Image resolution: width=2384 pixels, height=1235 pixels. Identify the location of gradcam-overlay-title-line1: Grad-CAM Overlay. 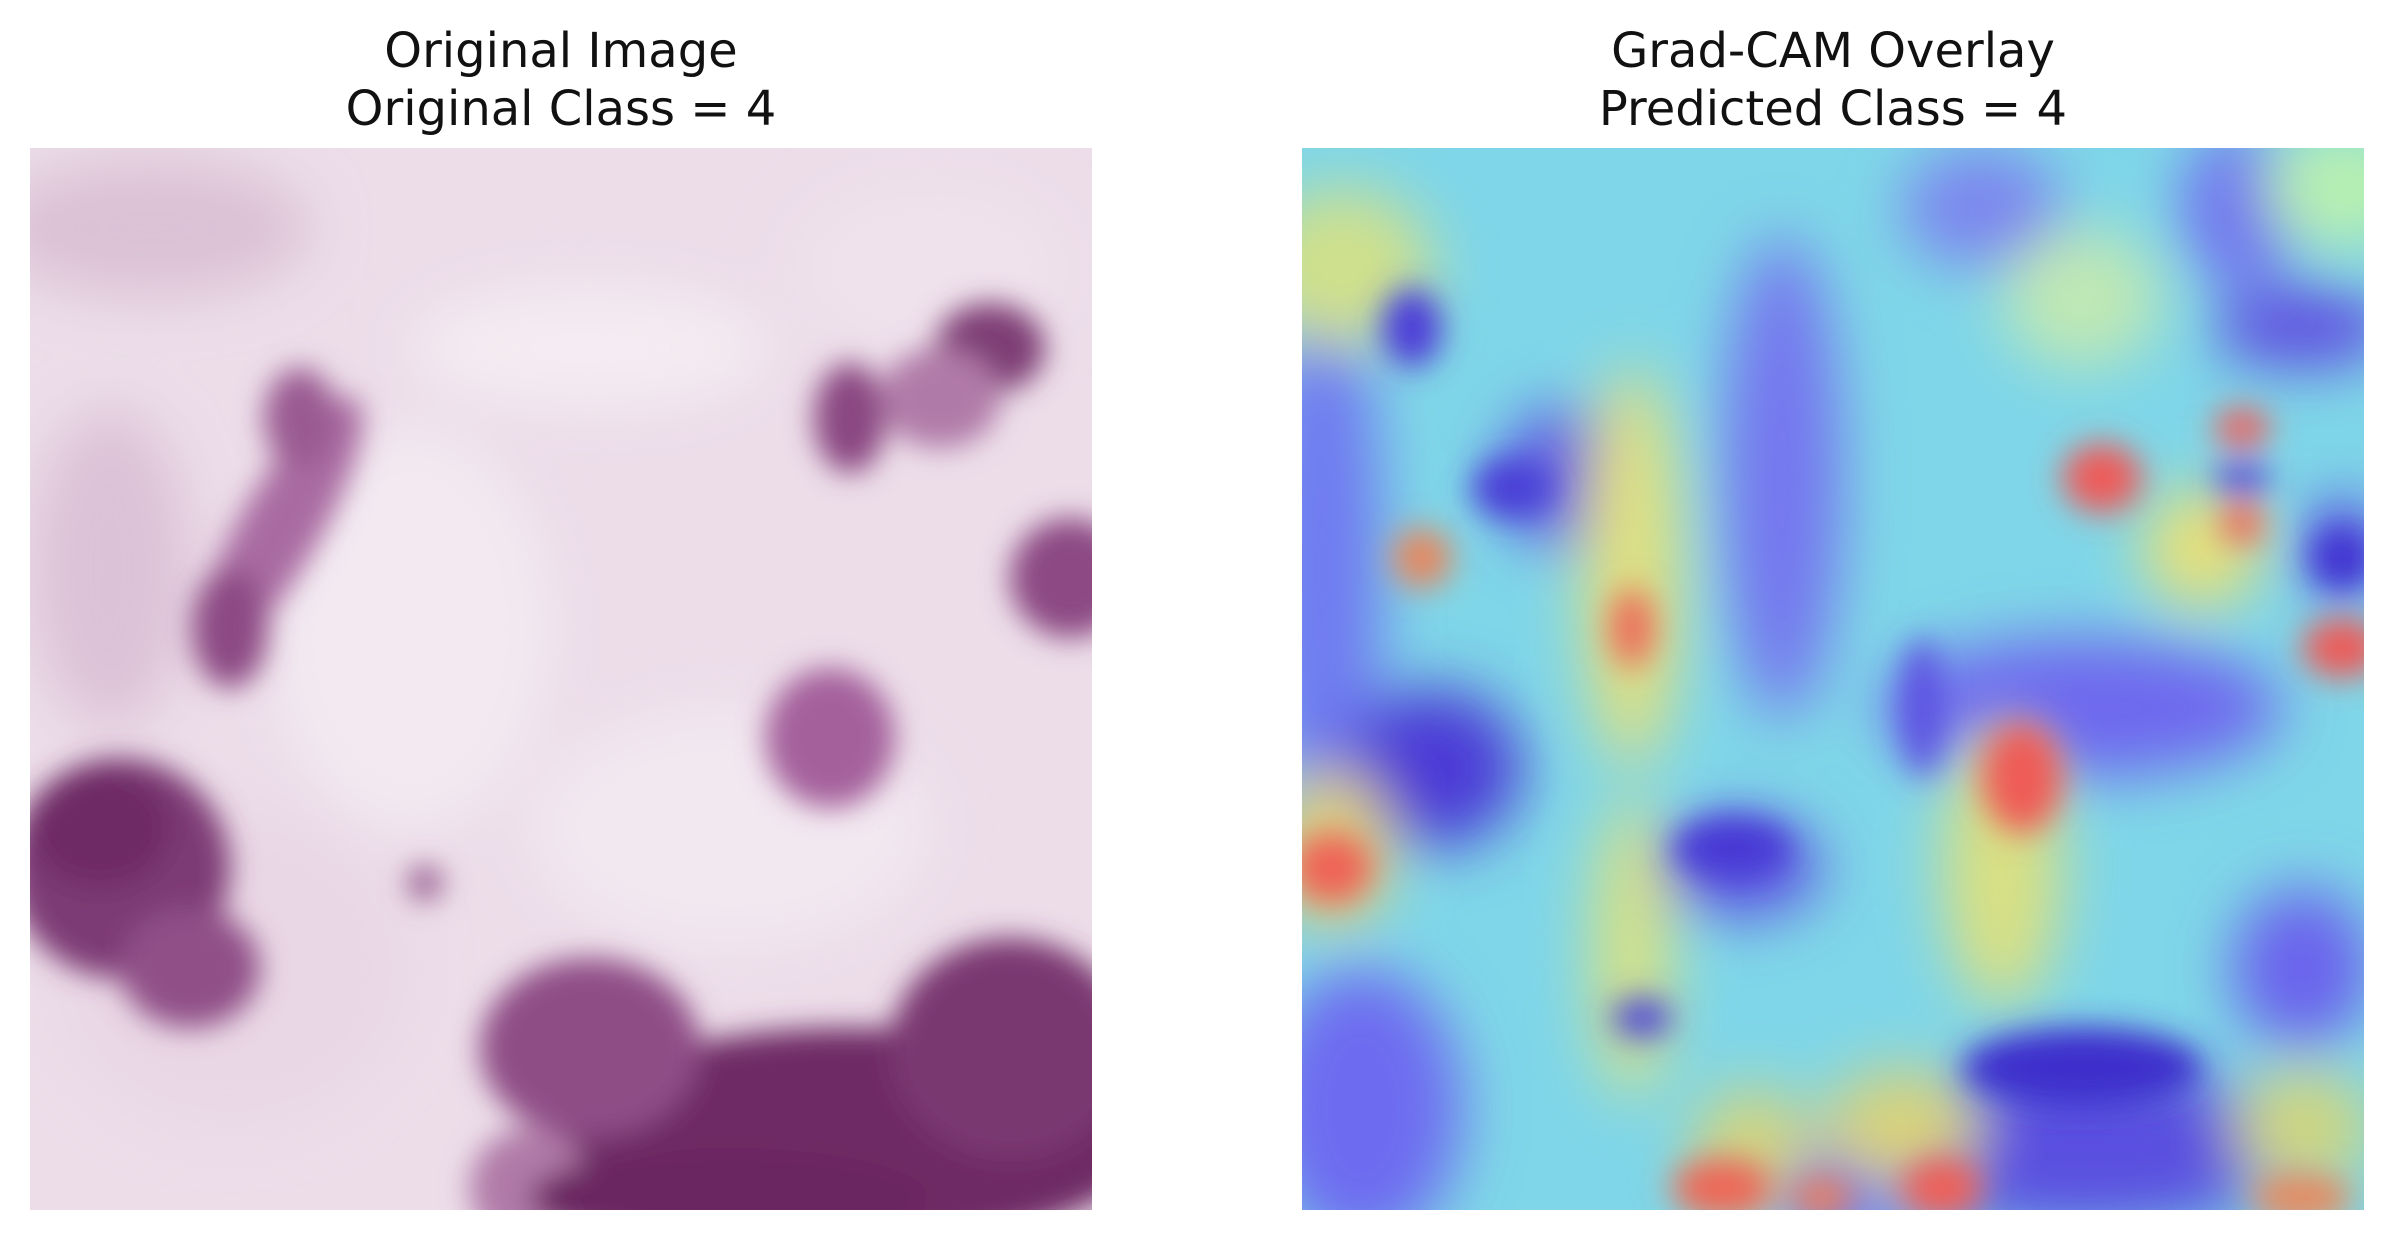
(1833, 51).